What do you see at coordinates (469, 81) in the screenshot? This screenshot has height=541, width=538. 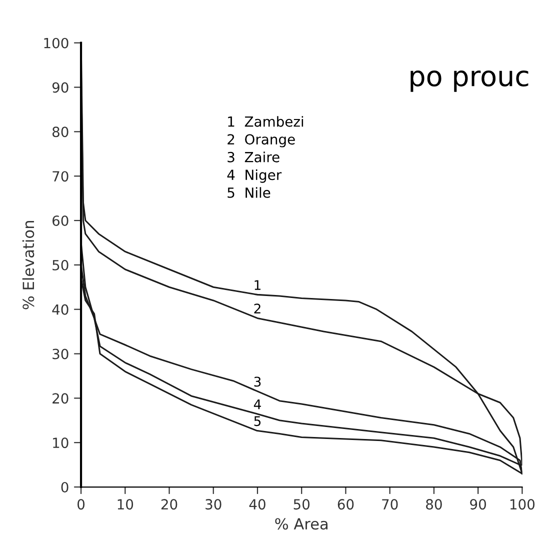 I see `annotation: po prouc` at bounding box center [469, 81].